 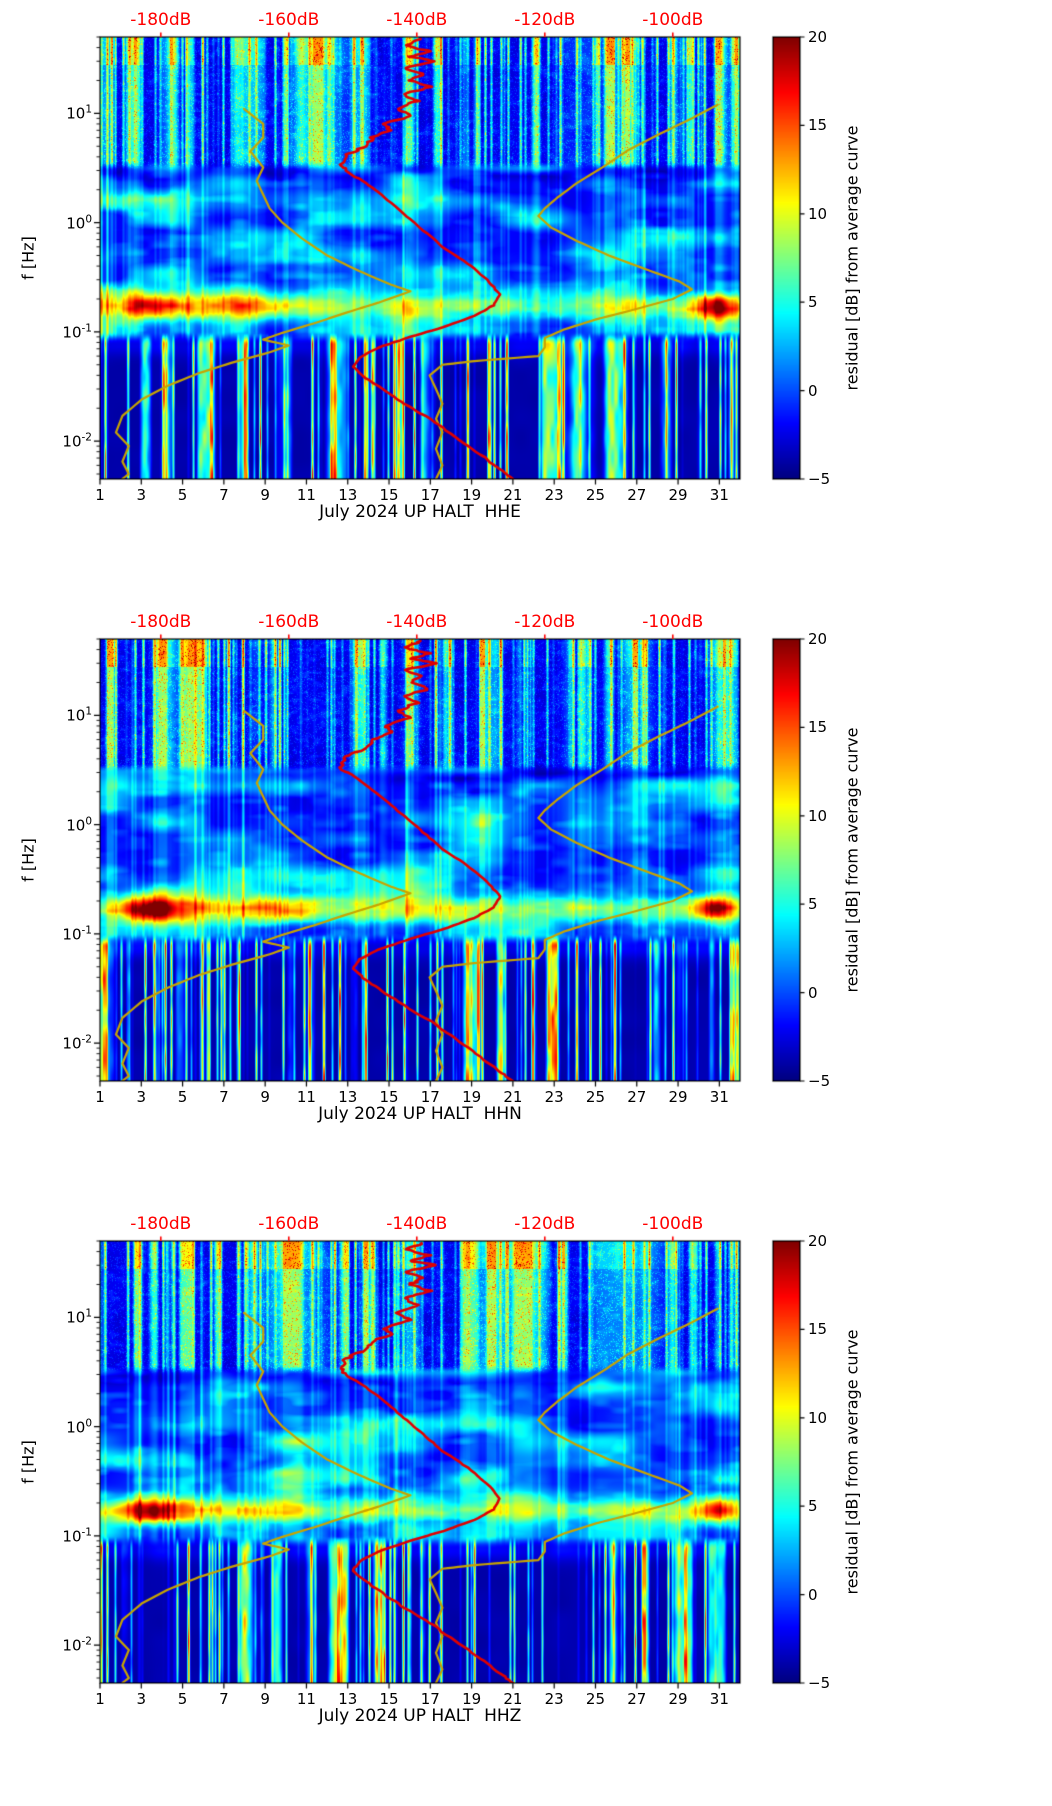 I want to click on panel-xlabel: July 2024 UP HALT HHE, so click(x=420, y=512).